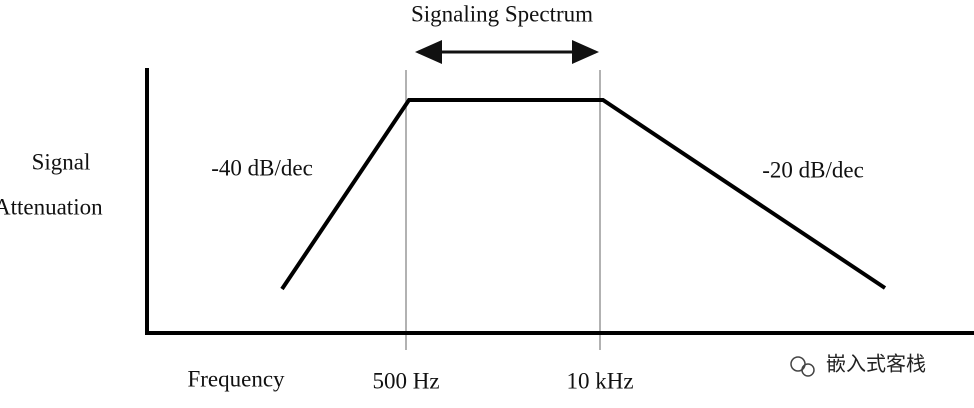 The height and width of the screenshot is (408, 974). Describe the element at coordinates (236, 378) in the screenshot. I see `x-axis-label: Frequency` at that location.